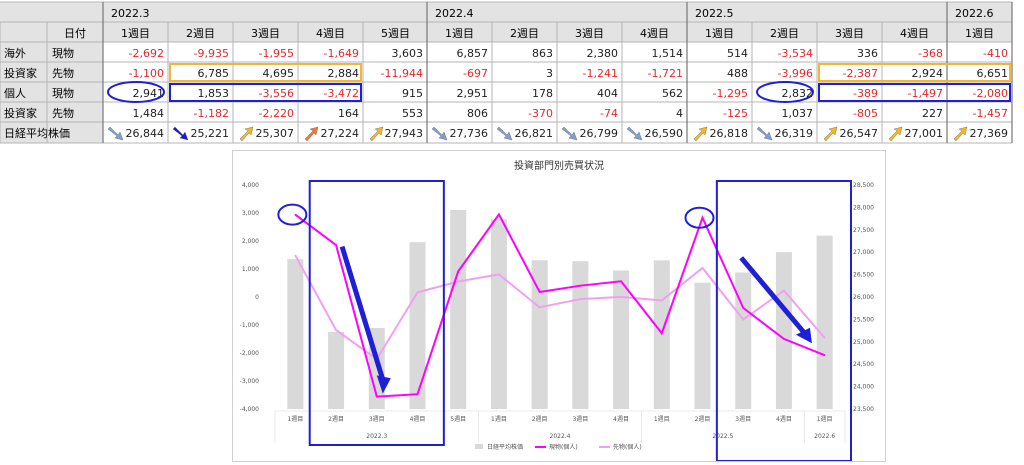 The width and height of the screenshot is (1024, 465). Describe the element at coordinates (798, 113) in the screenshot. I see `value-cell: 1,037` at that location.